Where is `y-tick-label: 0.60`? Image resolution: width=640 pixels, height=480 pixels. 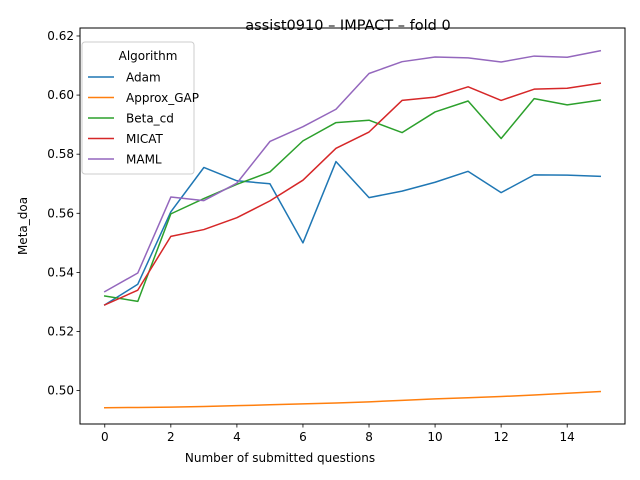 y-tick-label: 0.60 is located at coordinates (60, 95).